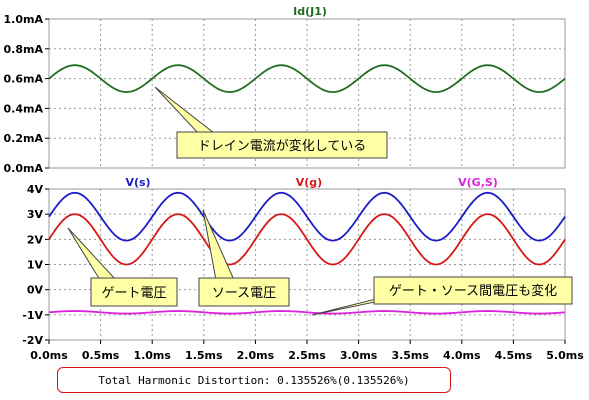 The width and height of the screenshot is (589, 400). Describe the element at coordinates (271, 122) in the screenshot. I see `callout-drain-current: ドレイン電流が変化している` at that location.